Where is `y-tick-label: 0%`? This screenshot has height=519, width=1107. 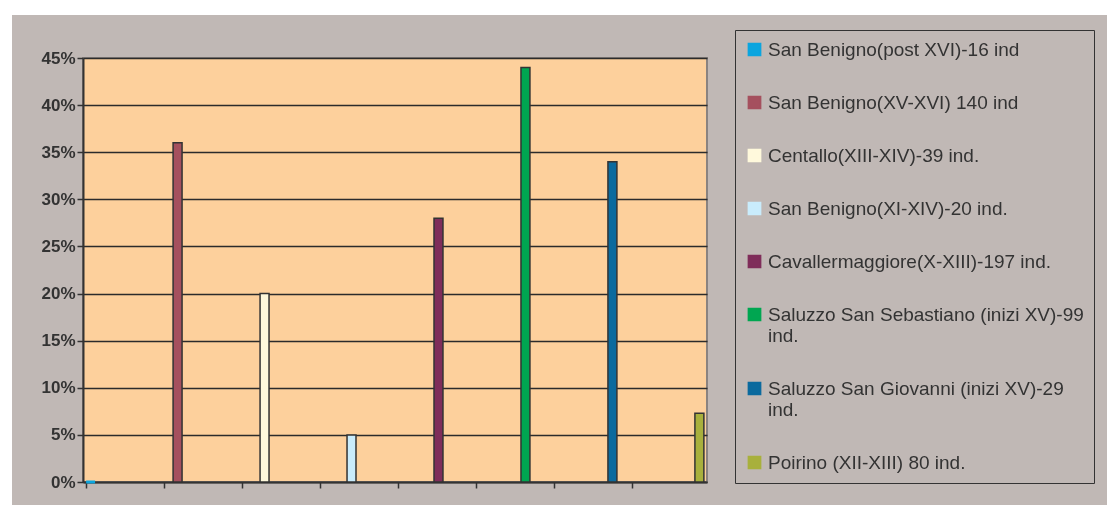 y-tick-label: 0% is located at coordinates (63, 482).